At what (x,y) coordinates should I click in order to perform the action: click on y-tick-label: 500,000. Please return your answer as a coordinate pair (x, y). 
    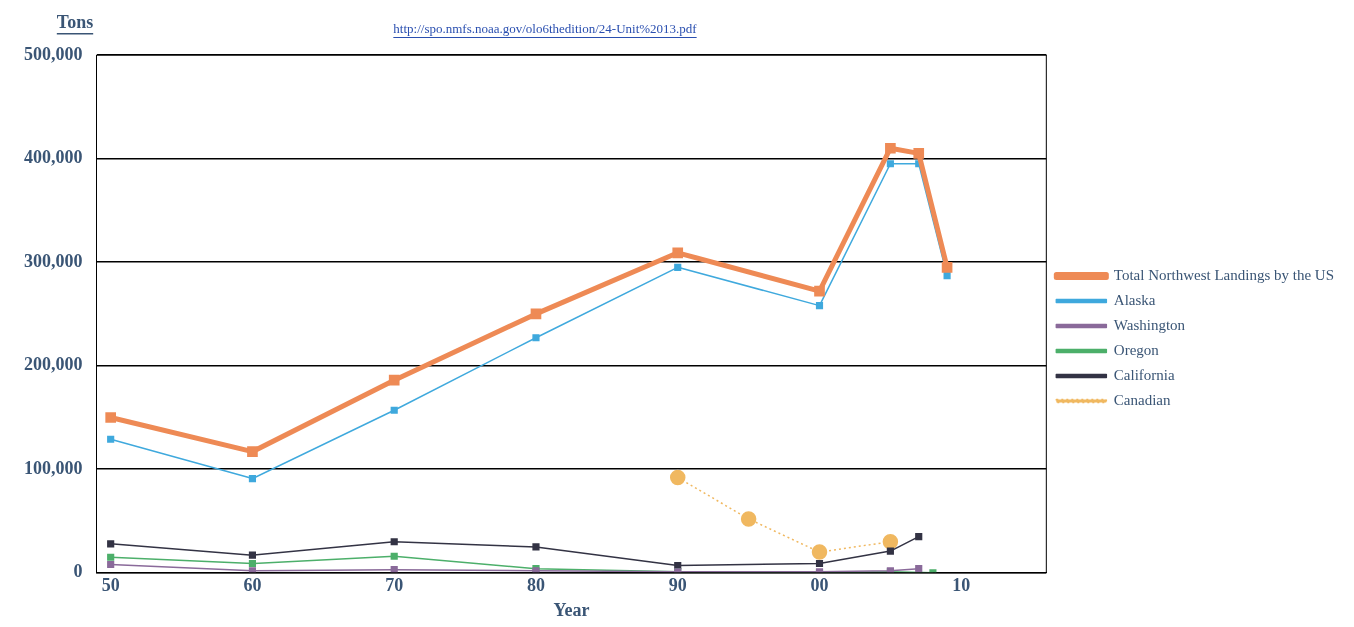
    Looking at the image, I should click on (53, 53).